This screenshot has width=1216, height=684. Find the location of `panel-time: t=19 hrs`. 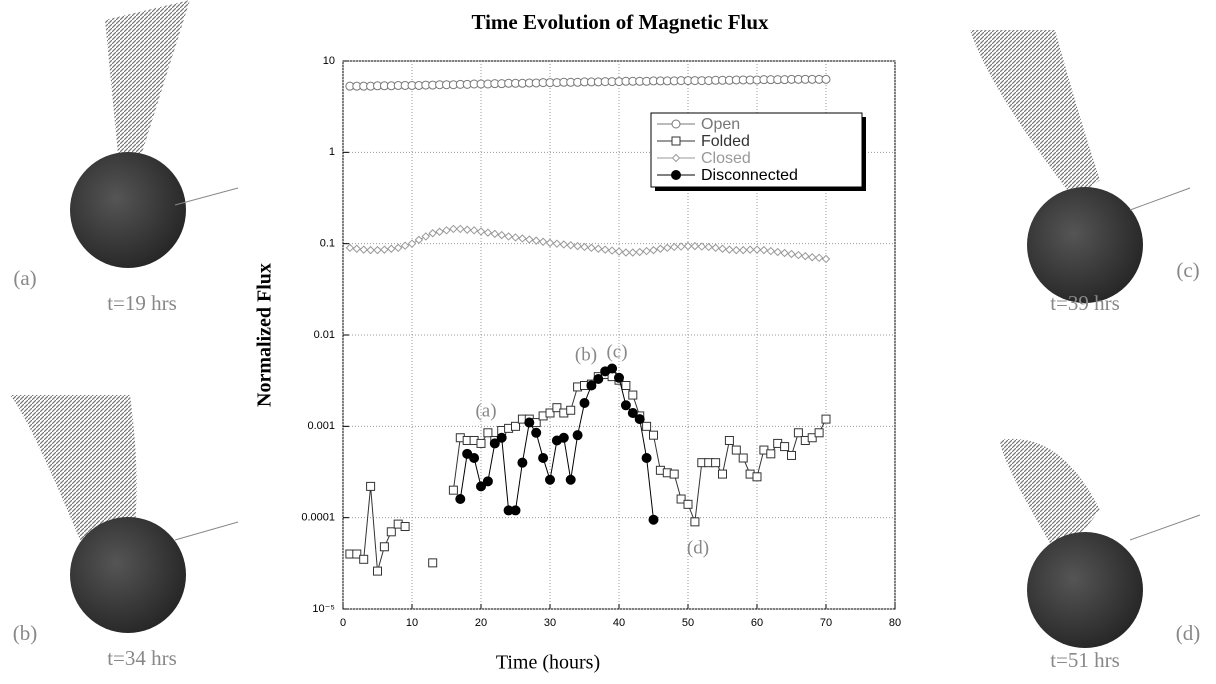

panel-time: t=19 hrs is located at coordinates (142, 303).